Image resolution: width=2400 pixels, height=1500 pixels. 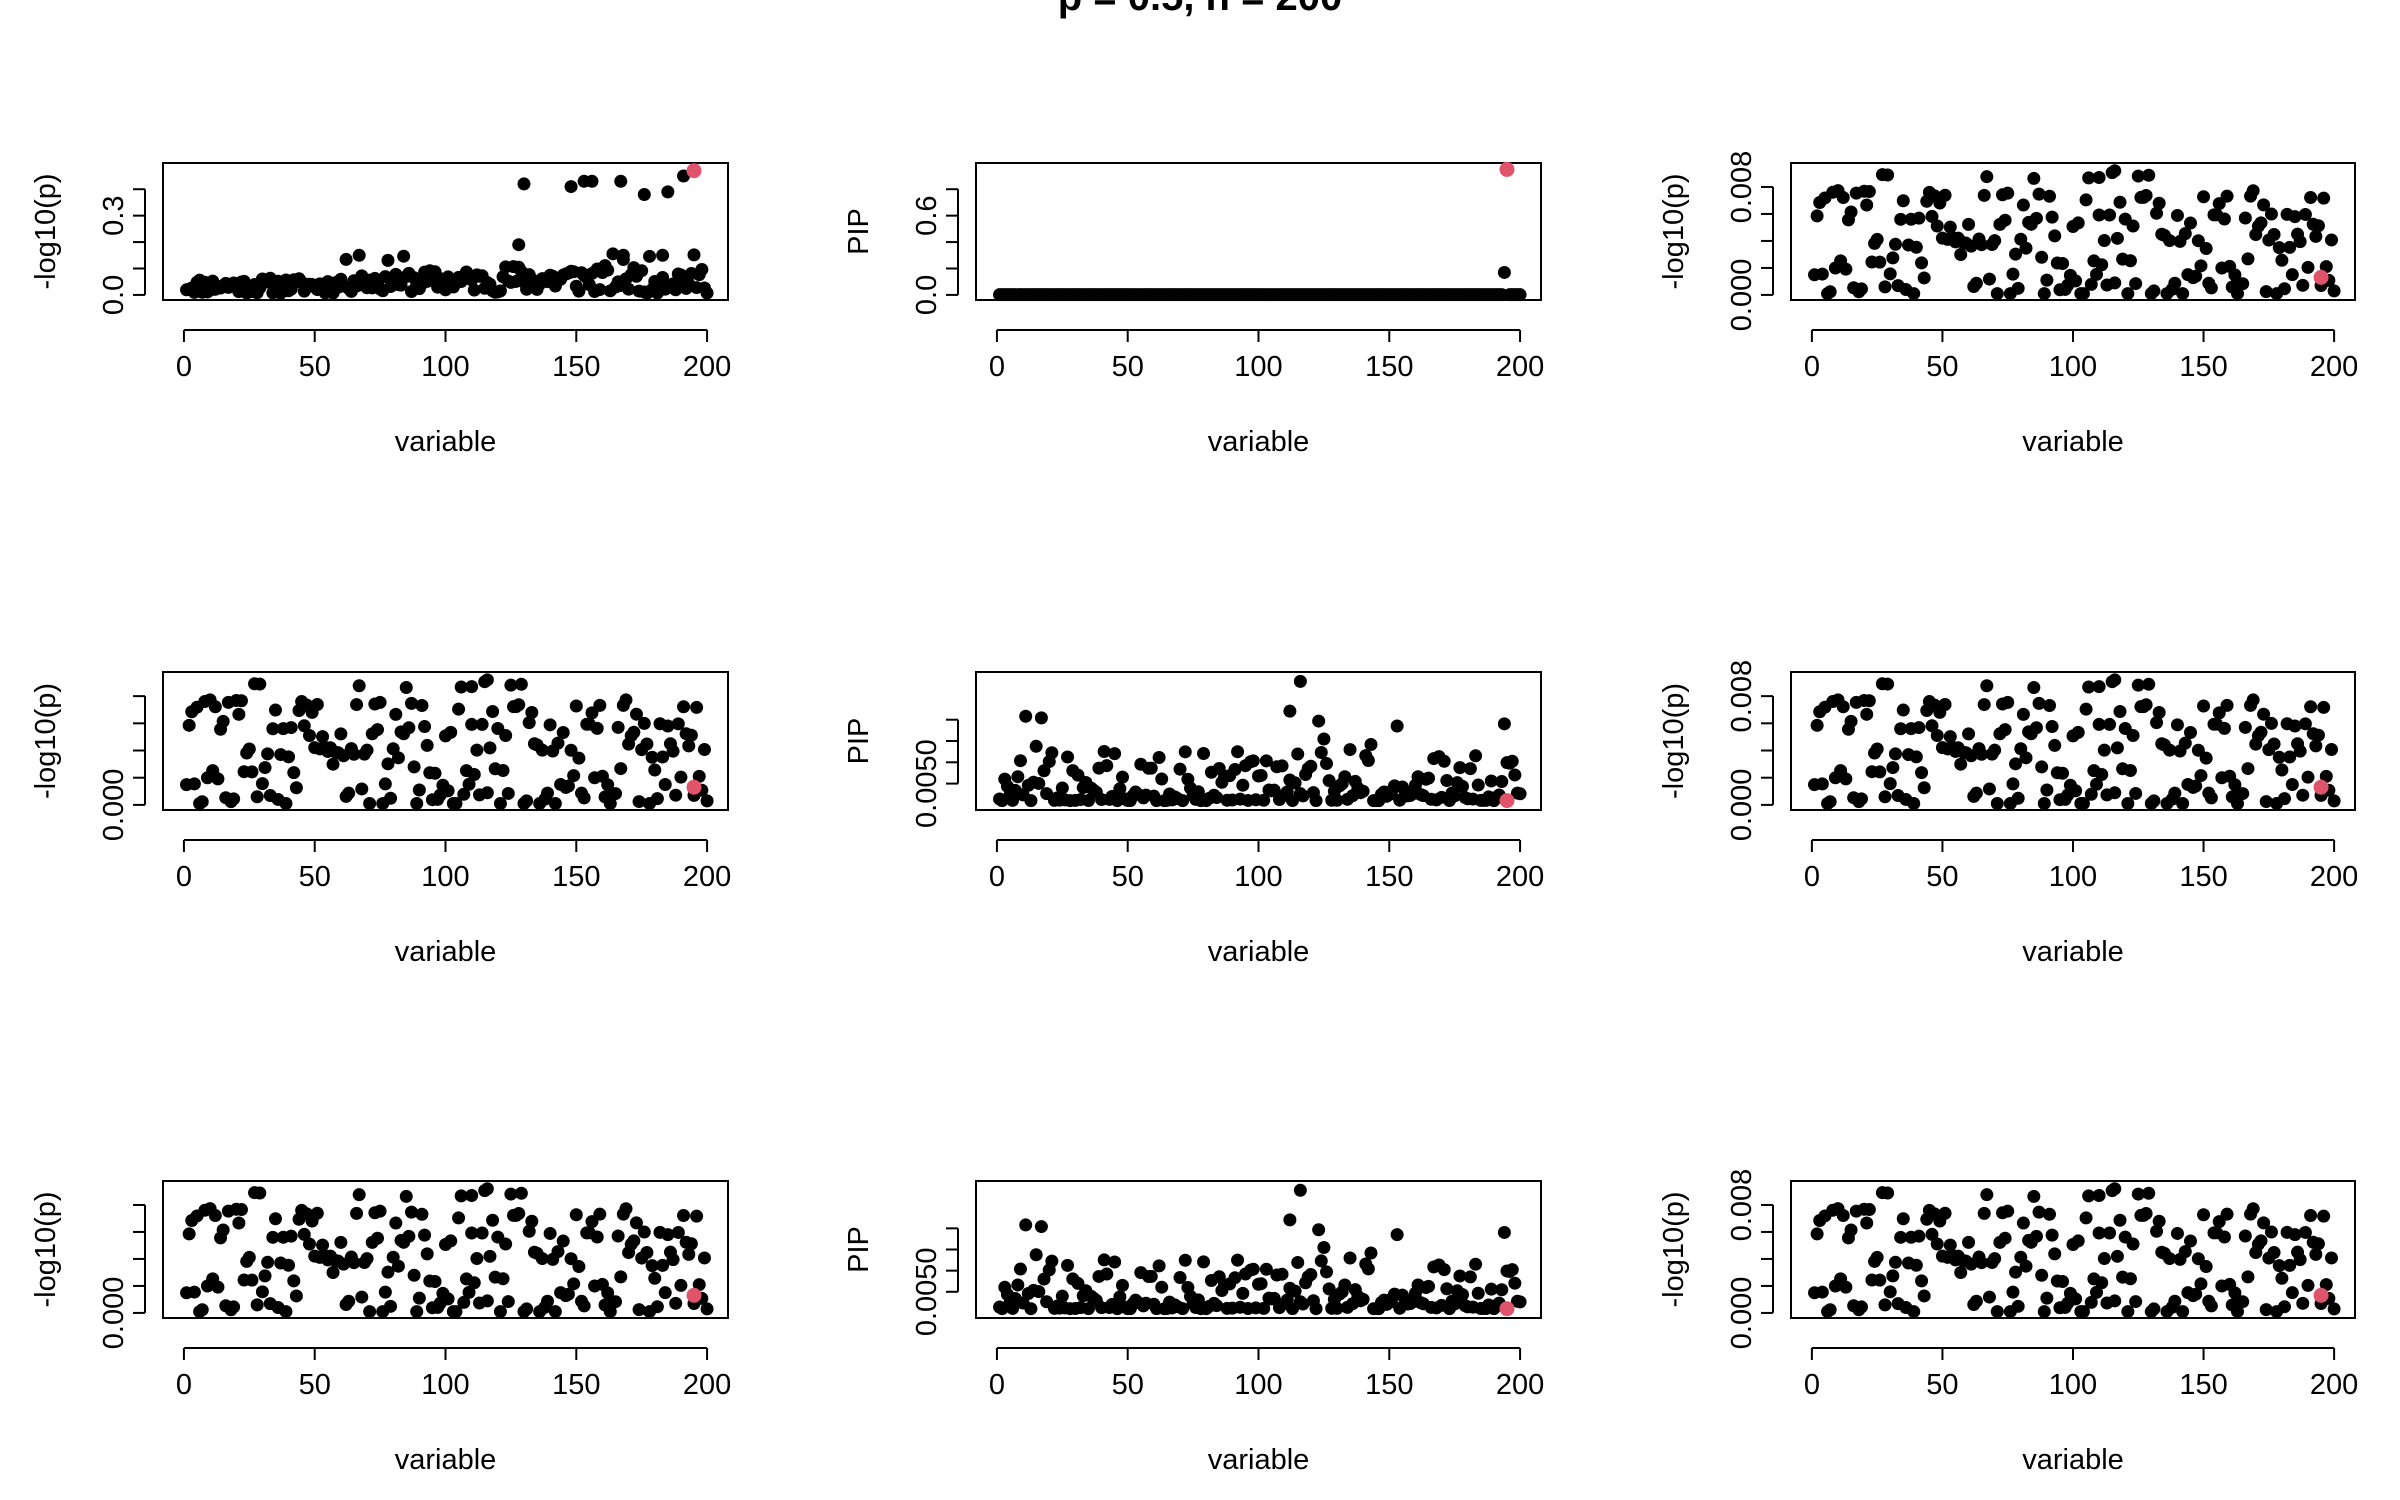 I want to click on y-tick-label: 0.0, so click(x=927, y=295).